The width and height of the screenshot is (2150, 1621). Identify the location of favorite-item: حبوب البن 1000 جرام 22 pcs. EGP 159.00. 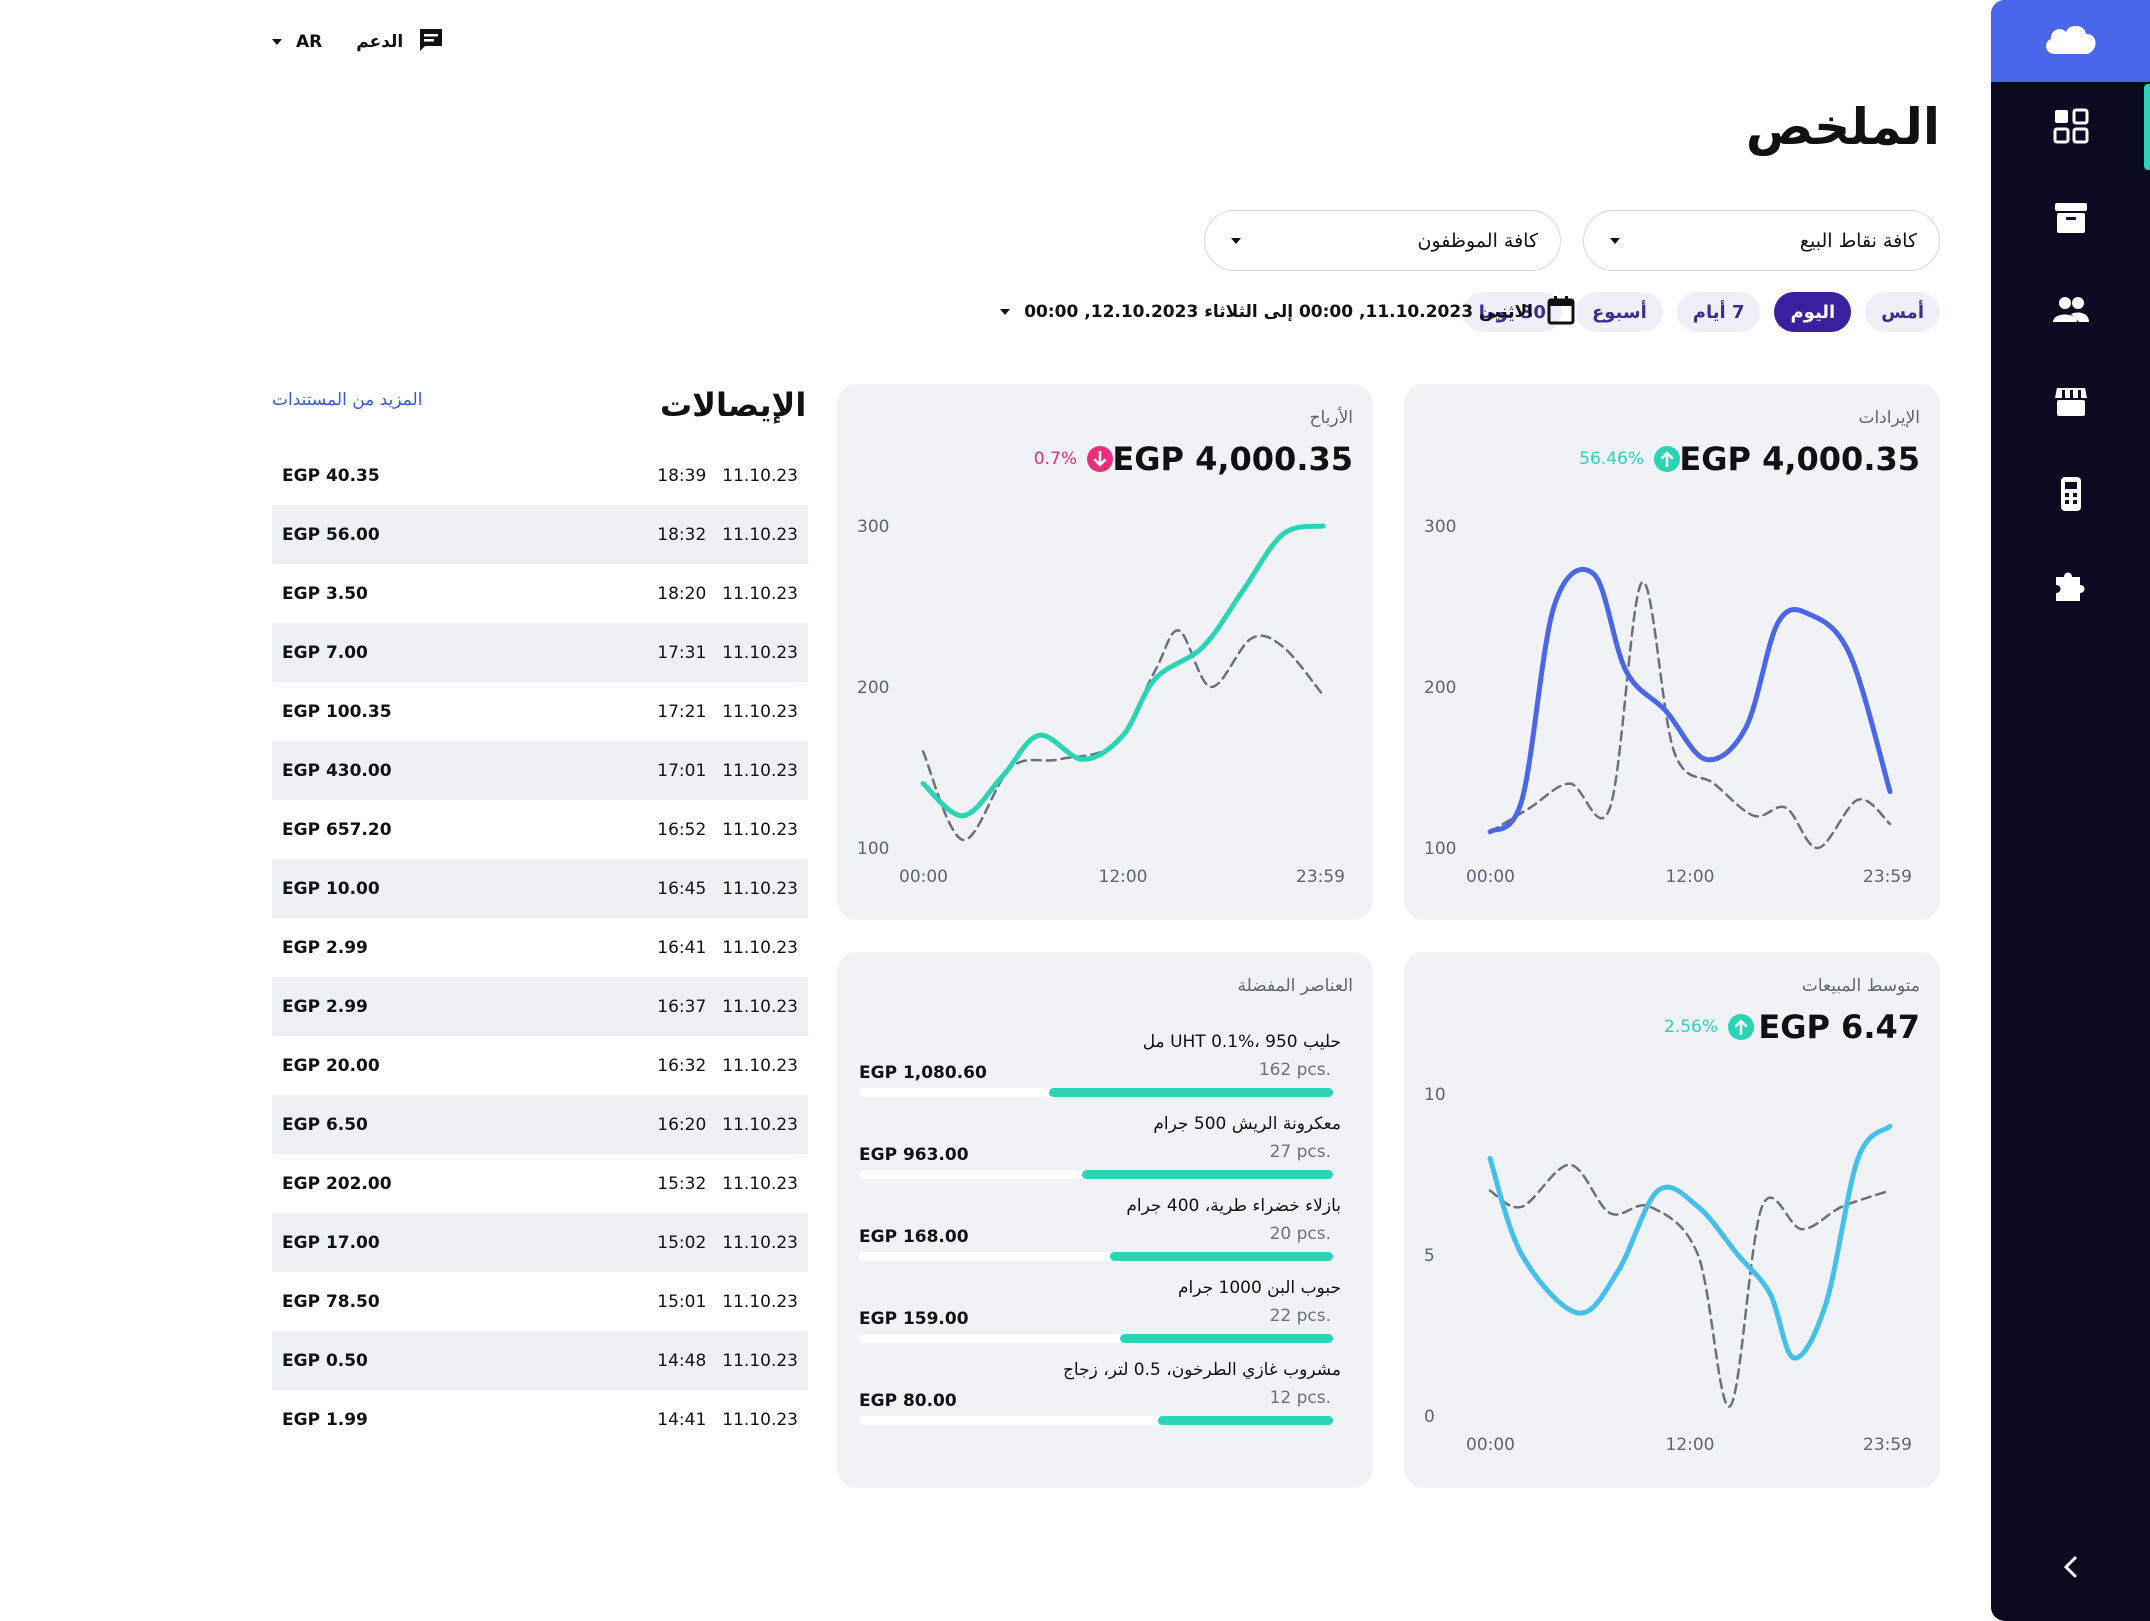
(1106, 1314).